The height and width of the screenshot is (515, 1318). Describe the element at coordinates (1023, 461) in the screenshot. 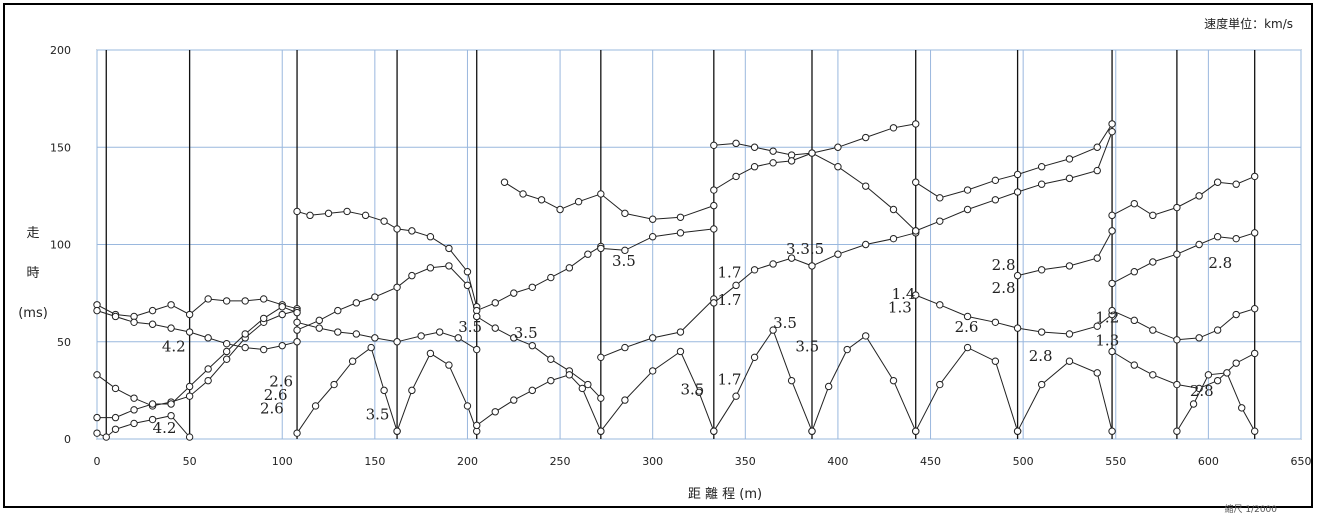

I see `x-tick-label: 500` at that location.